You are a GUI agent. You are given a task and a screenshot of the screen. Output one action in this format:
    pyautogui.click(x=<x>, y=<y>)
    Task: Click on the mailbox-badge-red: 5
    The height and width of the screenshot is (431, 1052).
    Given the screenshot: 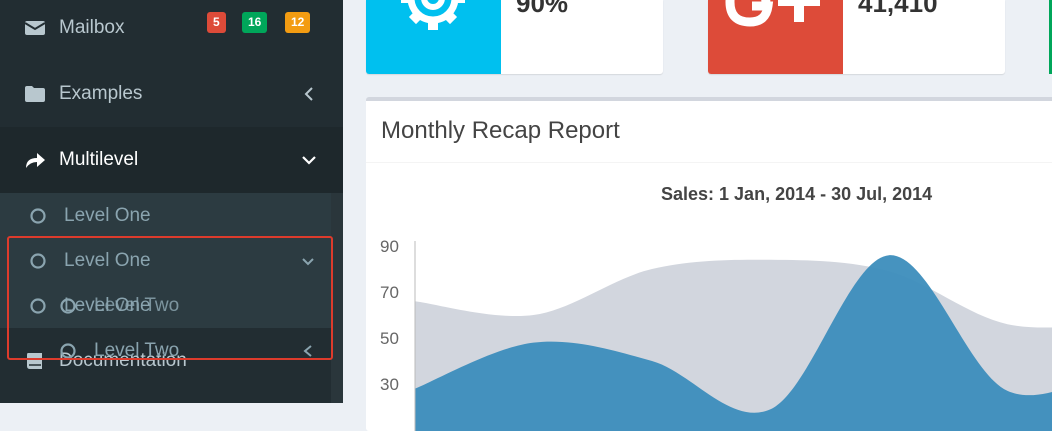 What is the action you would take?
    pyautogui.click(x=216, y=22)
    